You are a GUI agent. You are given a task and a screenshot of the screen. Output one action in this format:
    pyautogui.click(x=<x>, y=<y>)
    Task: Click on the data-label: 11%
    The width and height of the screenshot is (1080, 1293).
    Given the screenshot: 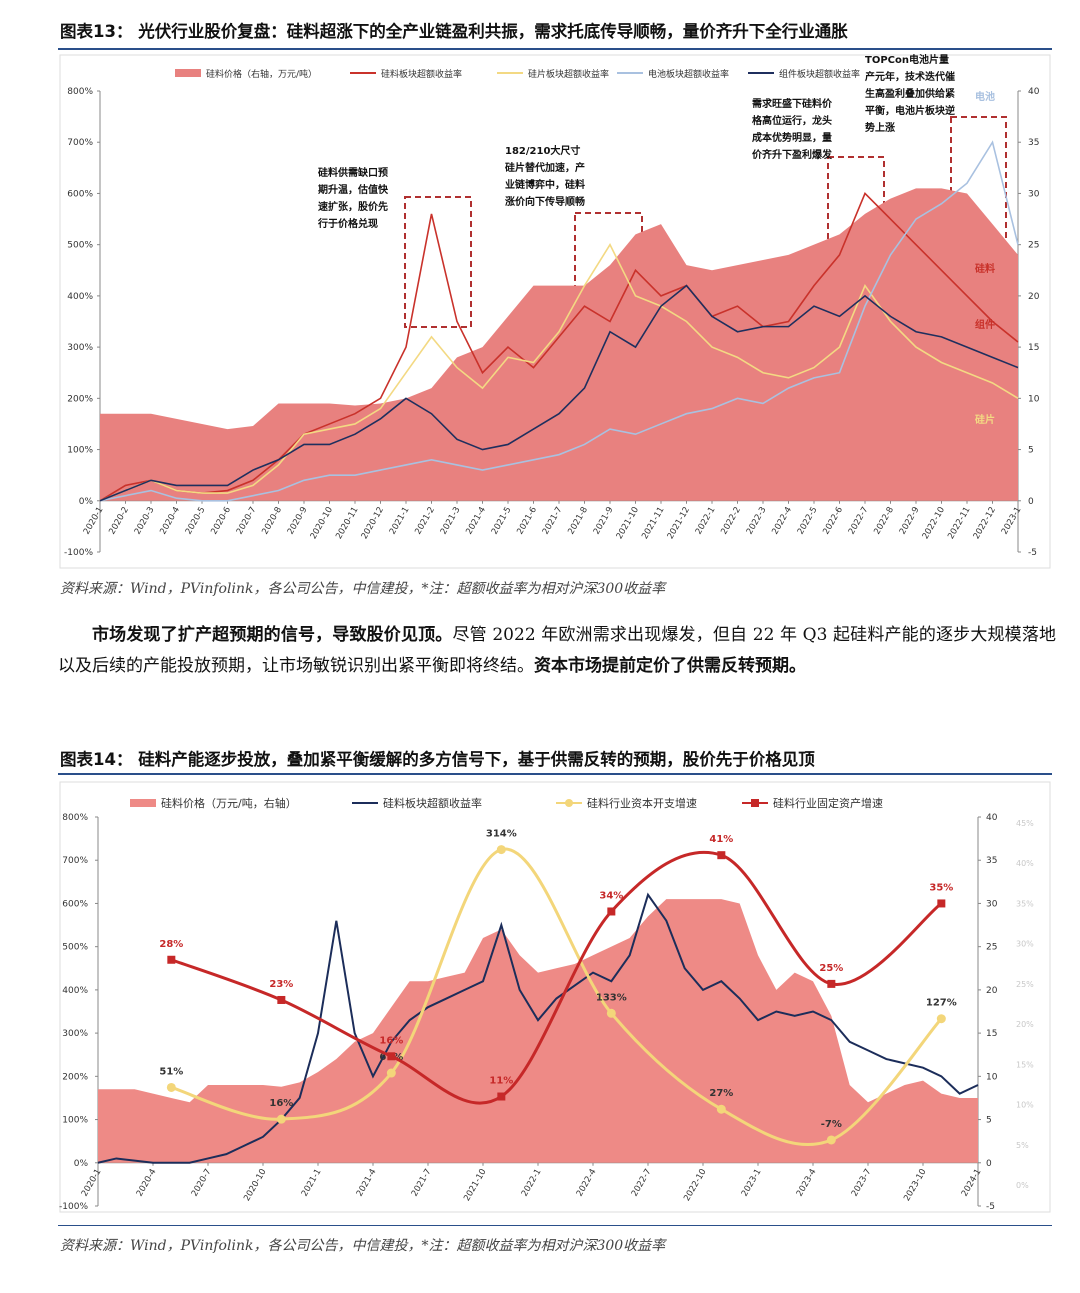 What is the action you would take?
    pyautogui.click(x=501, y=1081)
    